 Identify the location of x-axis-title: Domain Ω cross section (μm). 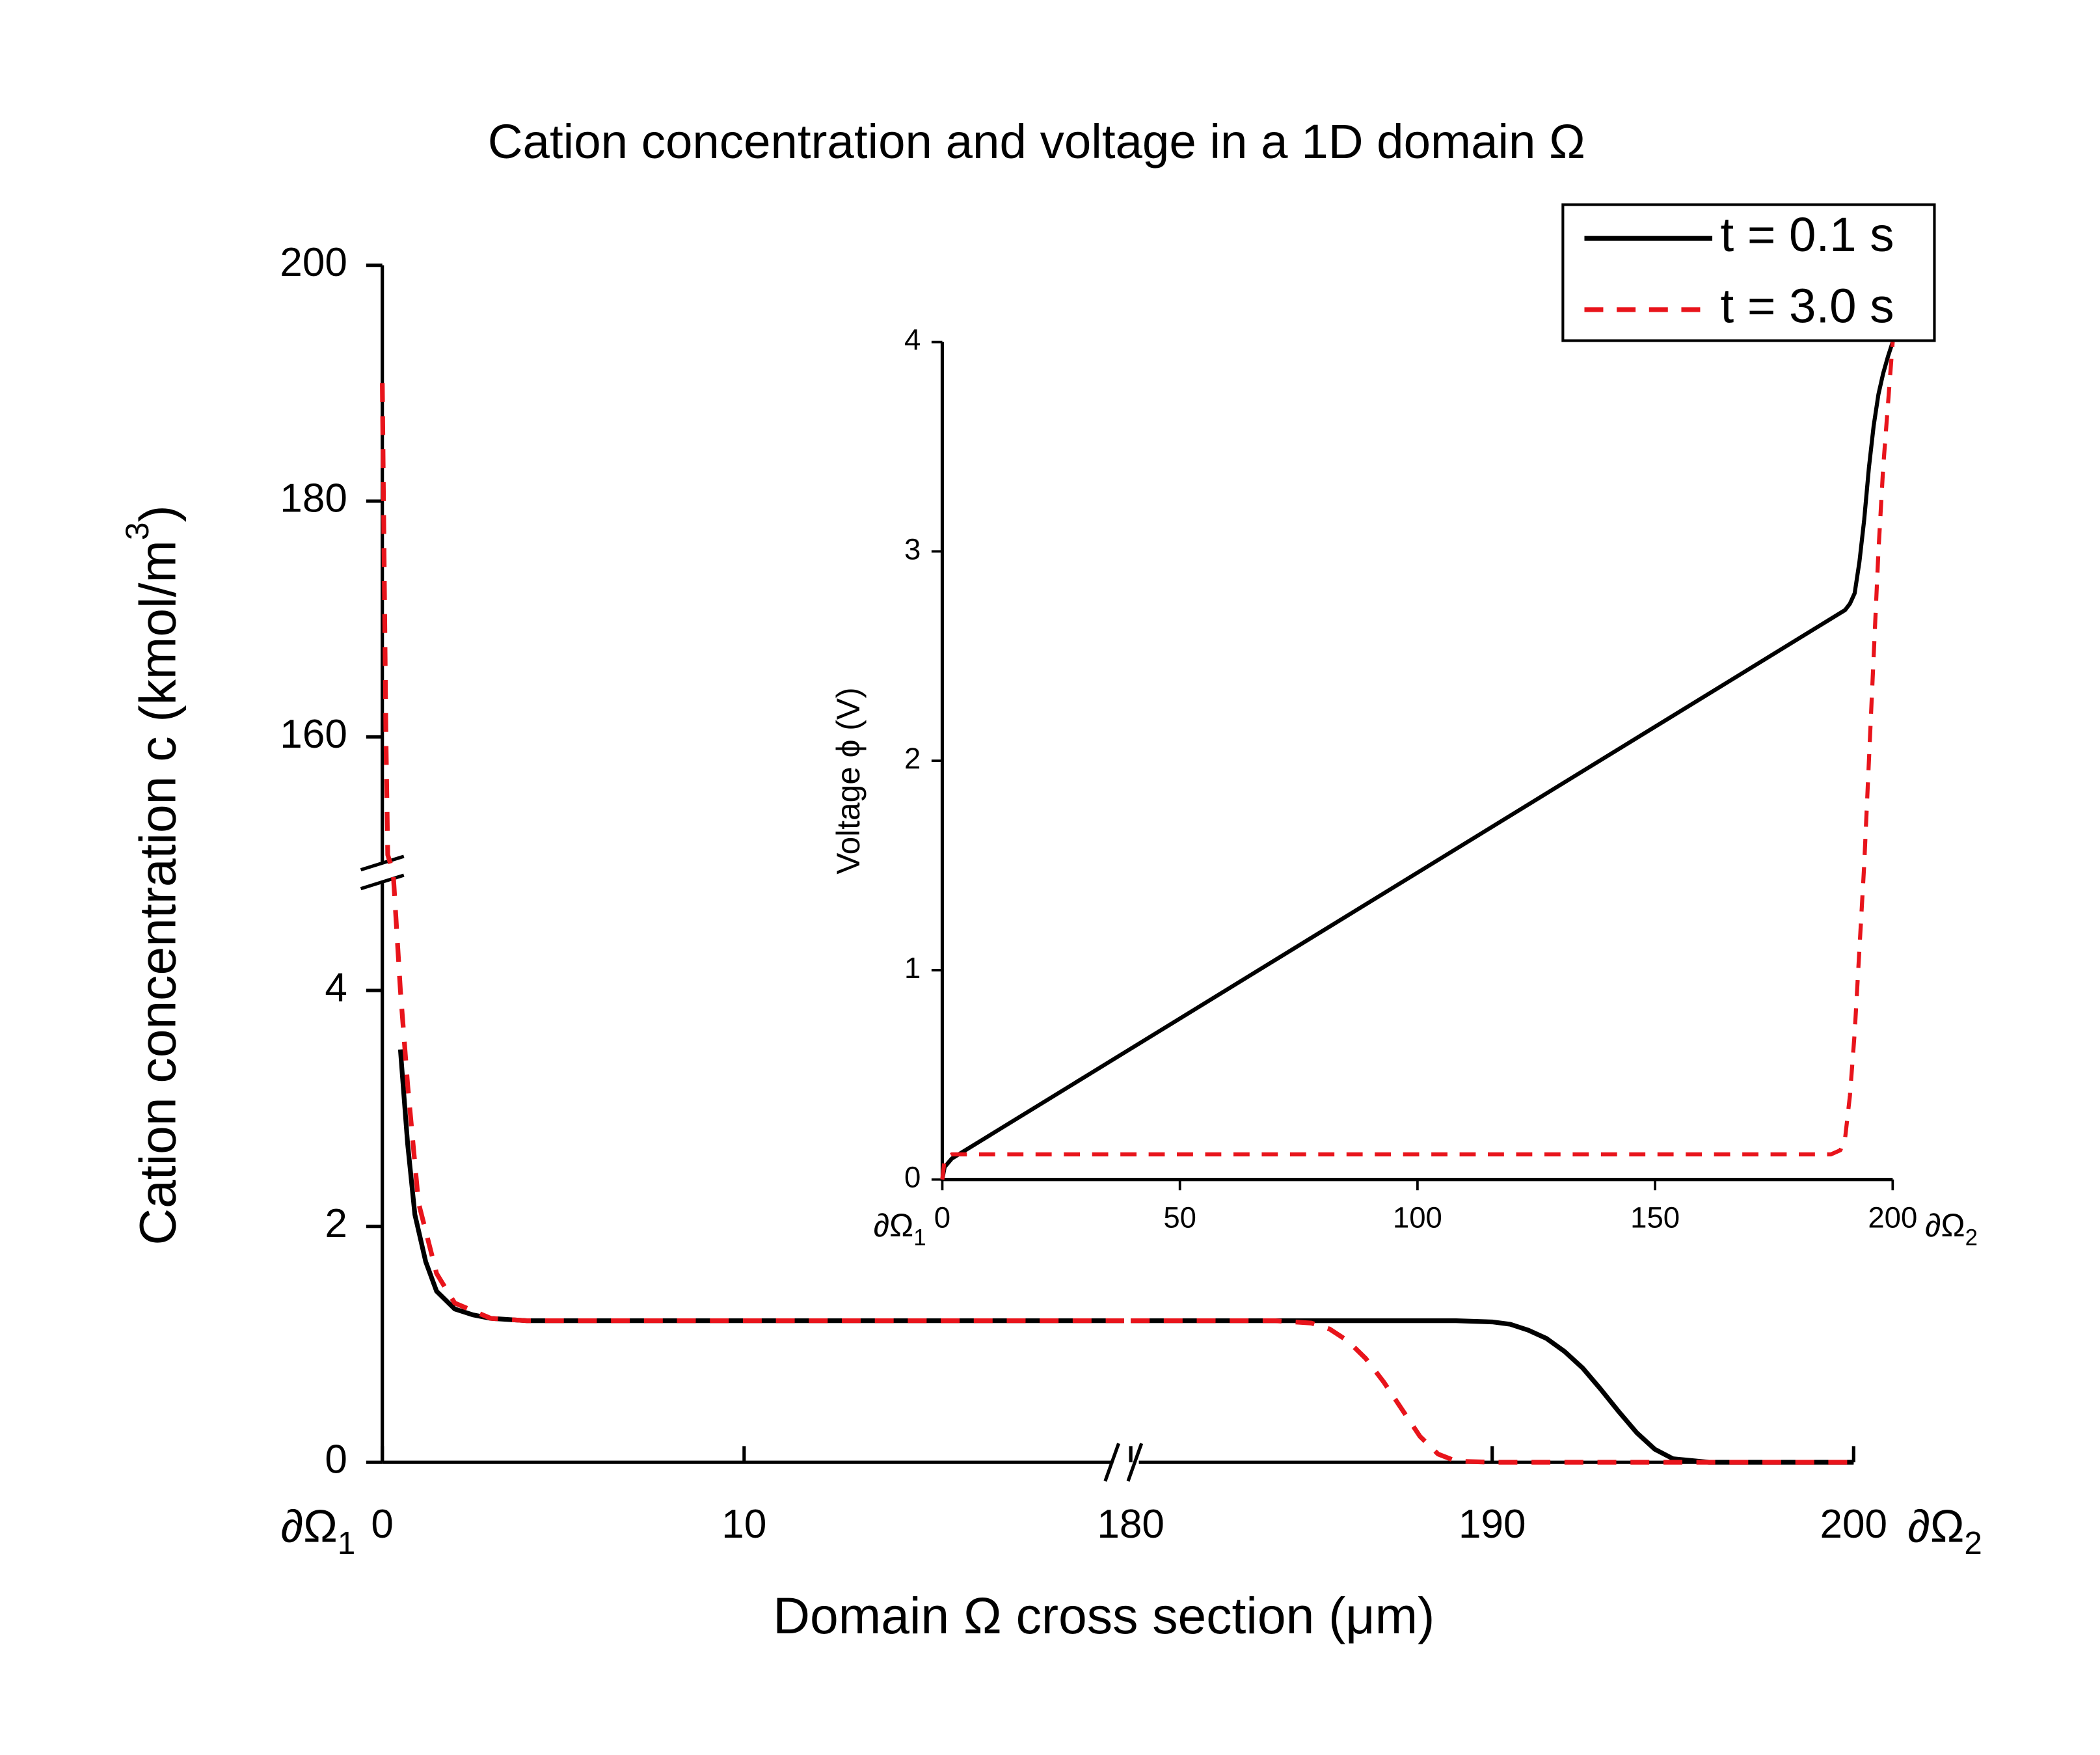
(1103, 1615).